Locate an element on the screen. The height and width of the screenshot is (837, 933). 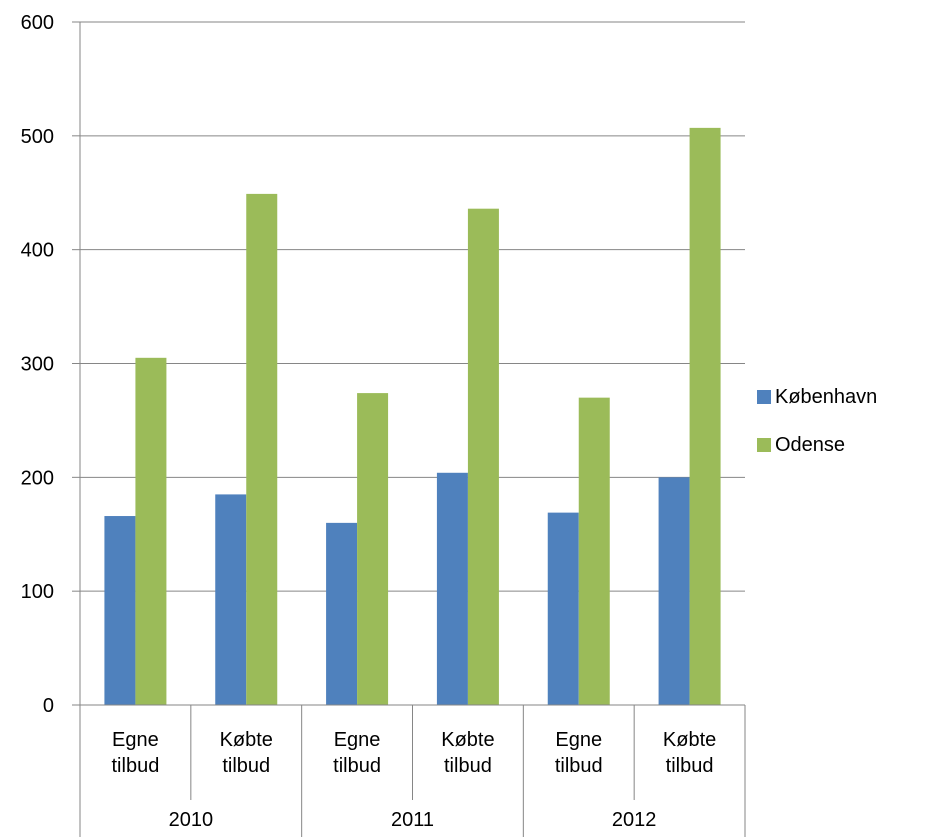
y-axis-tick-labels: 0 100 200 300 400 500 600 is located at coordinates (37, 364).